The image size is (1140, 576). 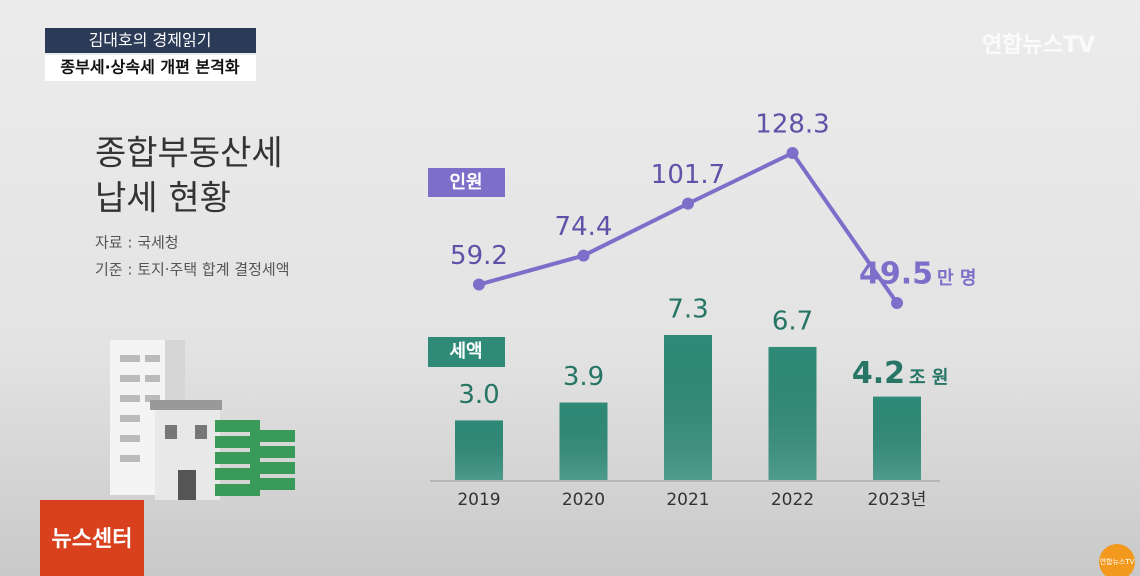 I want to click on headline-box, so click(x=150, y=68).